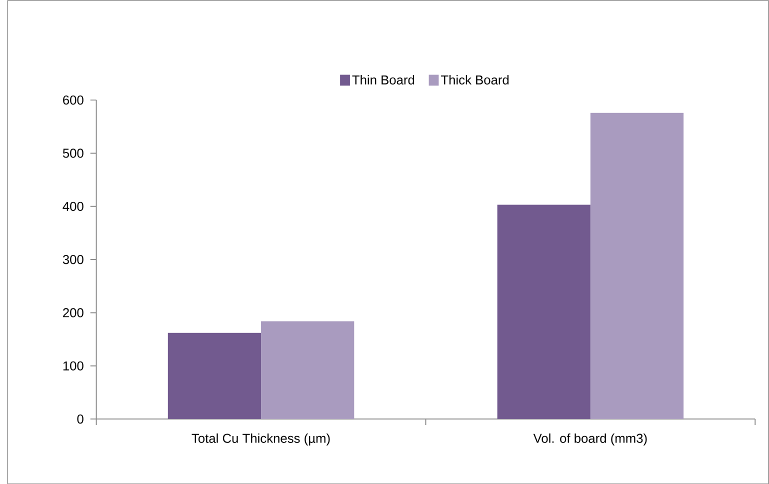  What do you see at coordinates (80, 419) in the screenshot?
I see `y-tick-label: 0` at bounding box center [80, 419].